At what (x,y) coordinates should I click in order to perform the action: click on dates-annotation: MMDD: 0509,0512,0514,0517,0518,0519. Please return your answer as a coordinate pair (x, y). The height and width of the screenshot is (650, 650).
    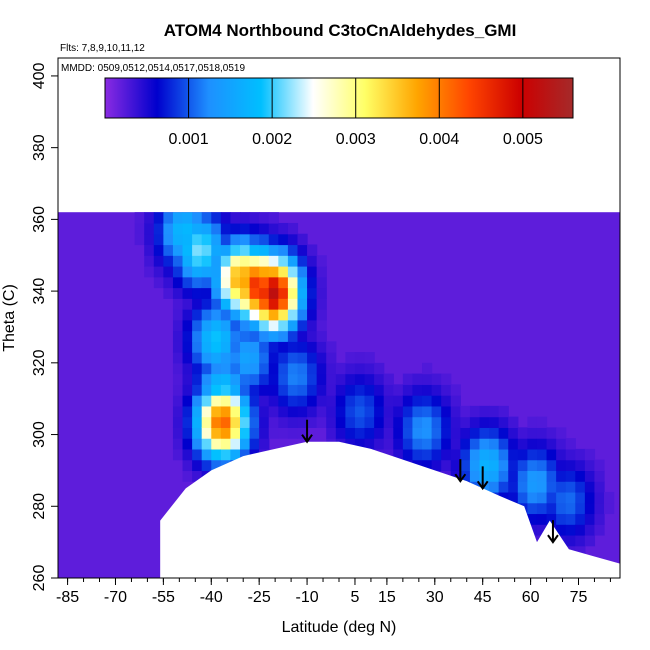
    Looking at the image, I should click on (153, 68).